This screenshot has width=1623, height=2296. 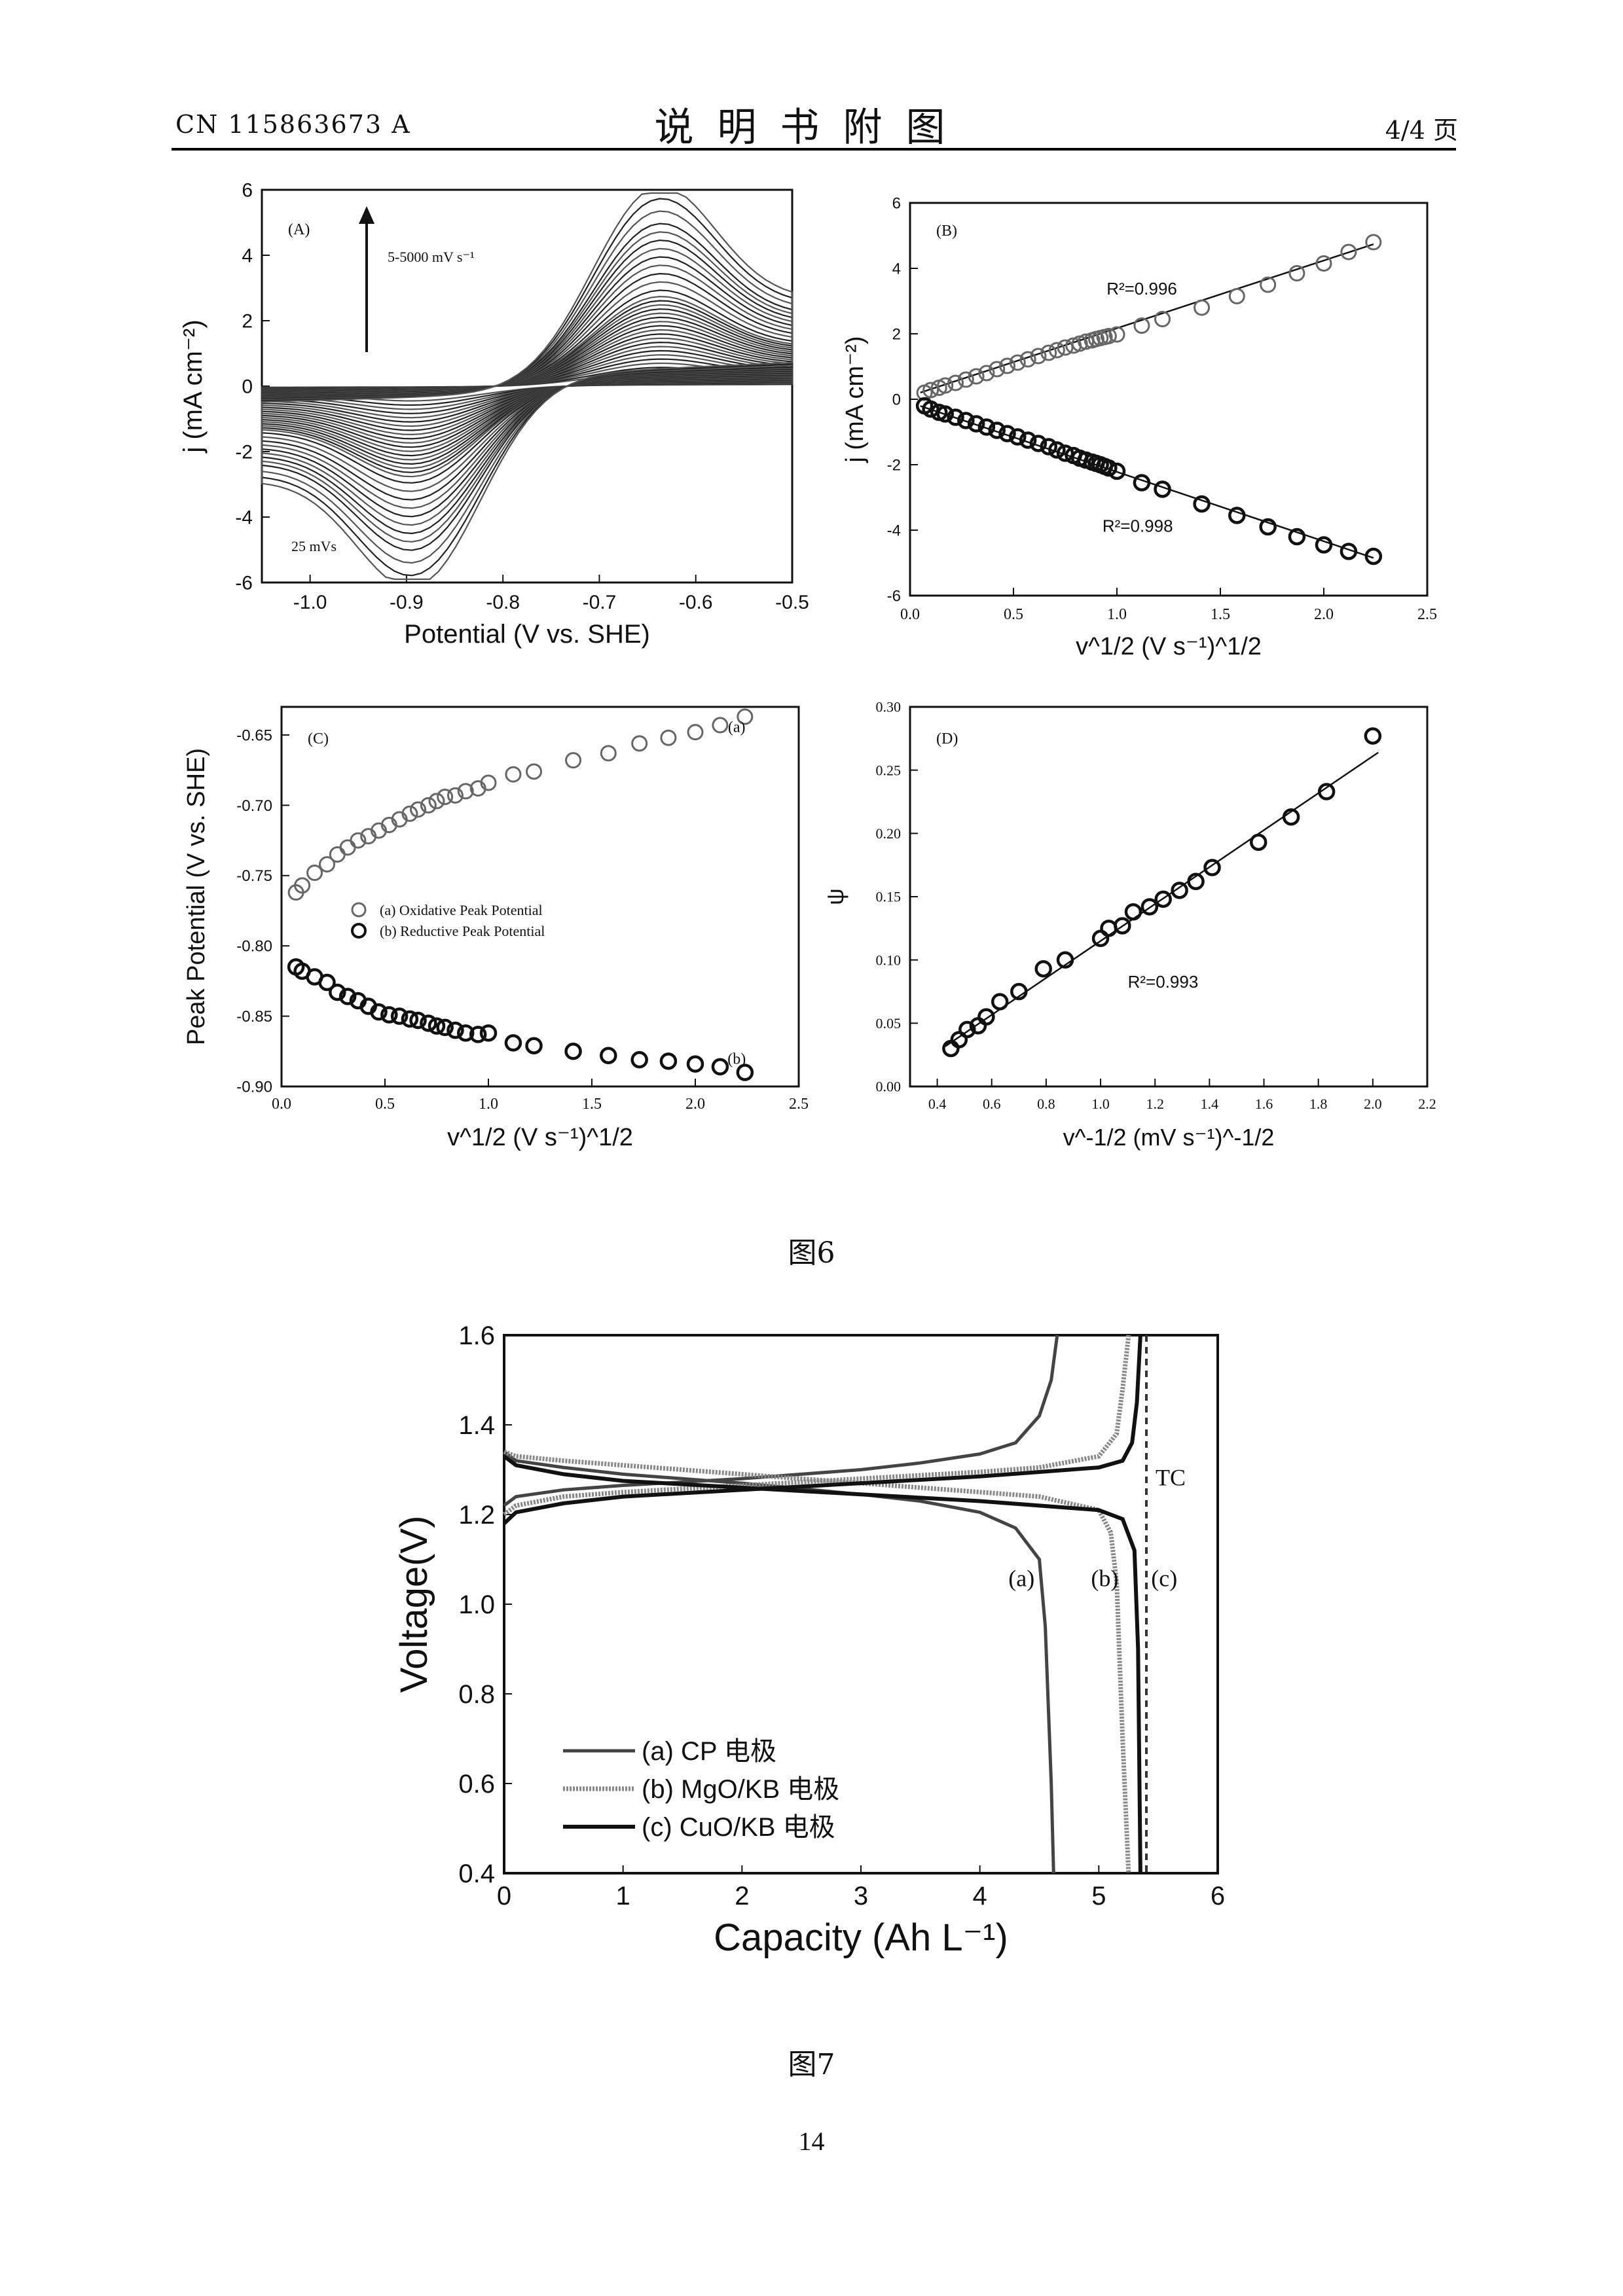 I want to click on x-tick-label: -0.7, so click(x=600, y=602).